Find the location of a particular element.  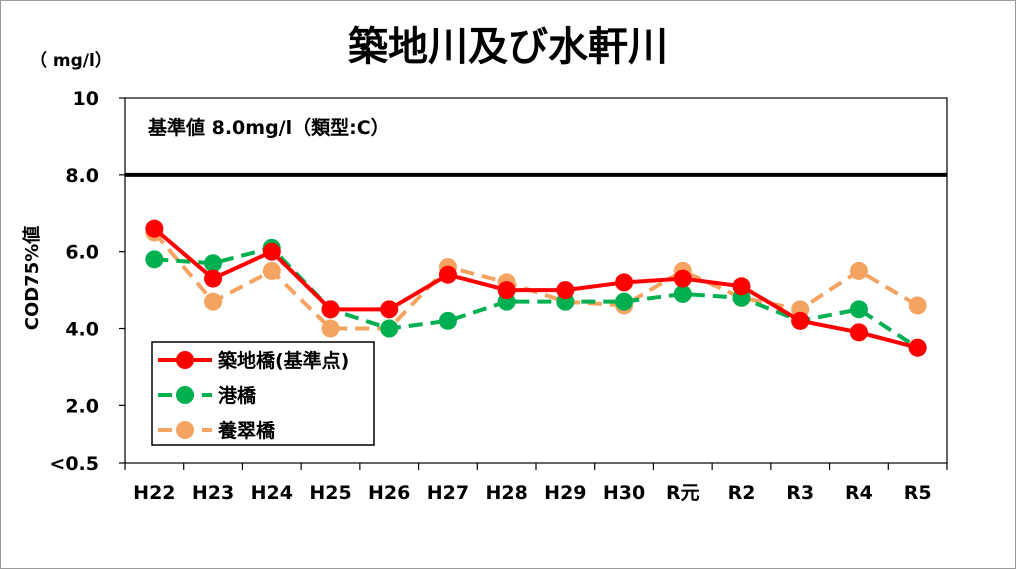

x-tick-label: H24 is located at coordinates (272, 493).